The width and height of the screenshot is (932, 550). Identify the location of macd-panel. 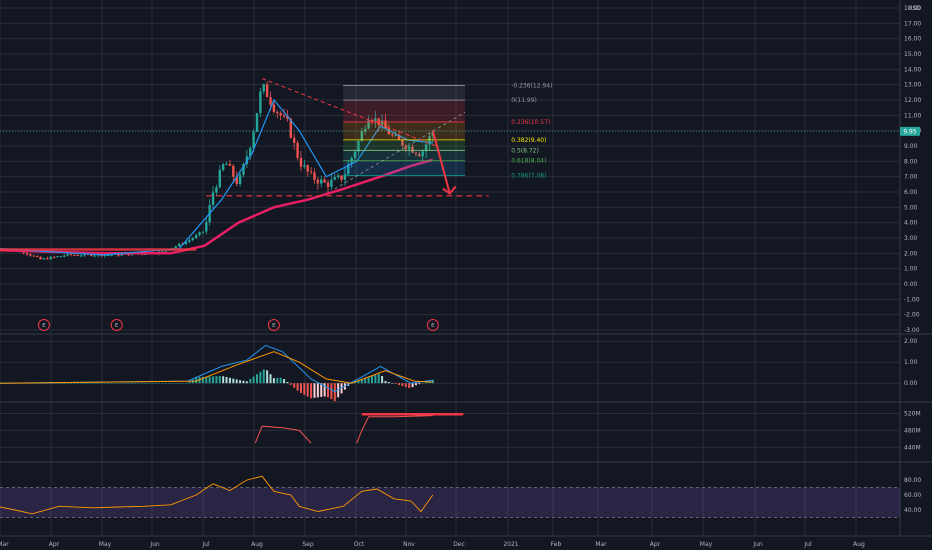
(217, 373).